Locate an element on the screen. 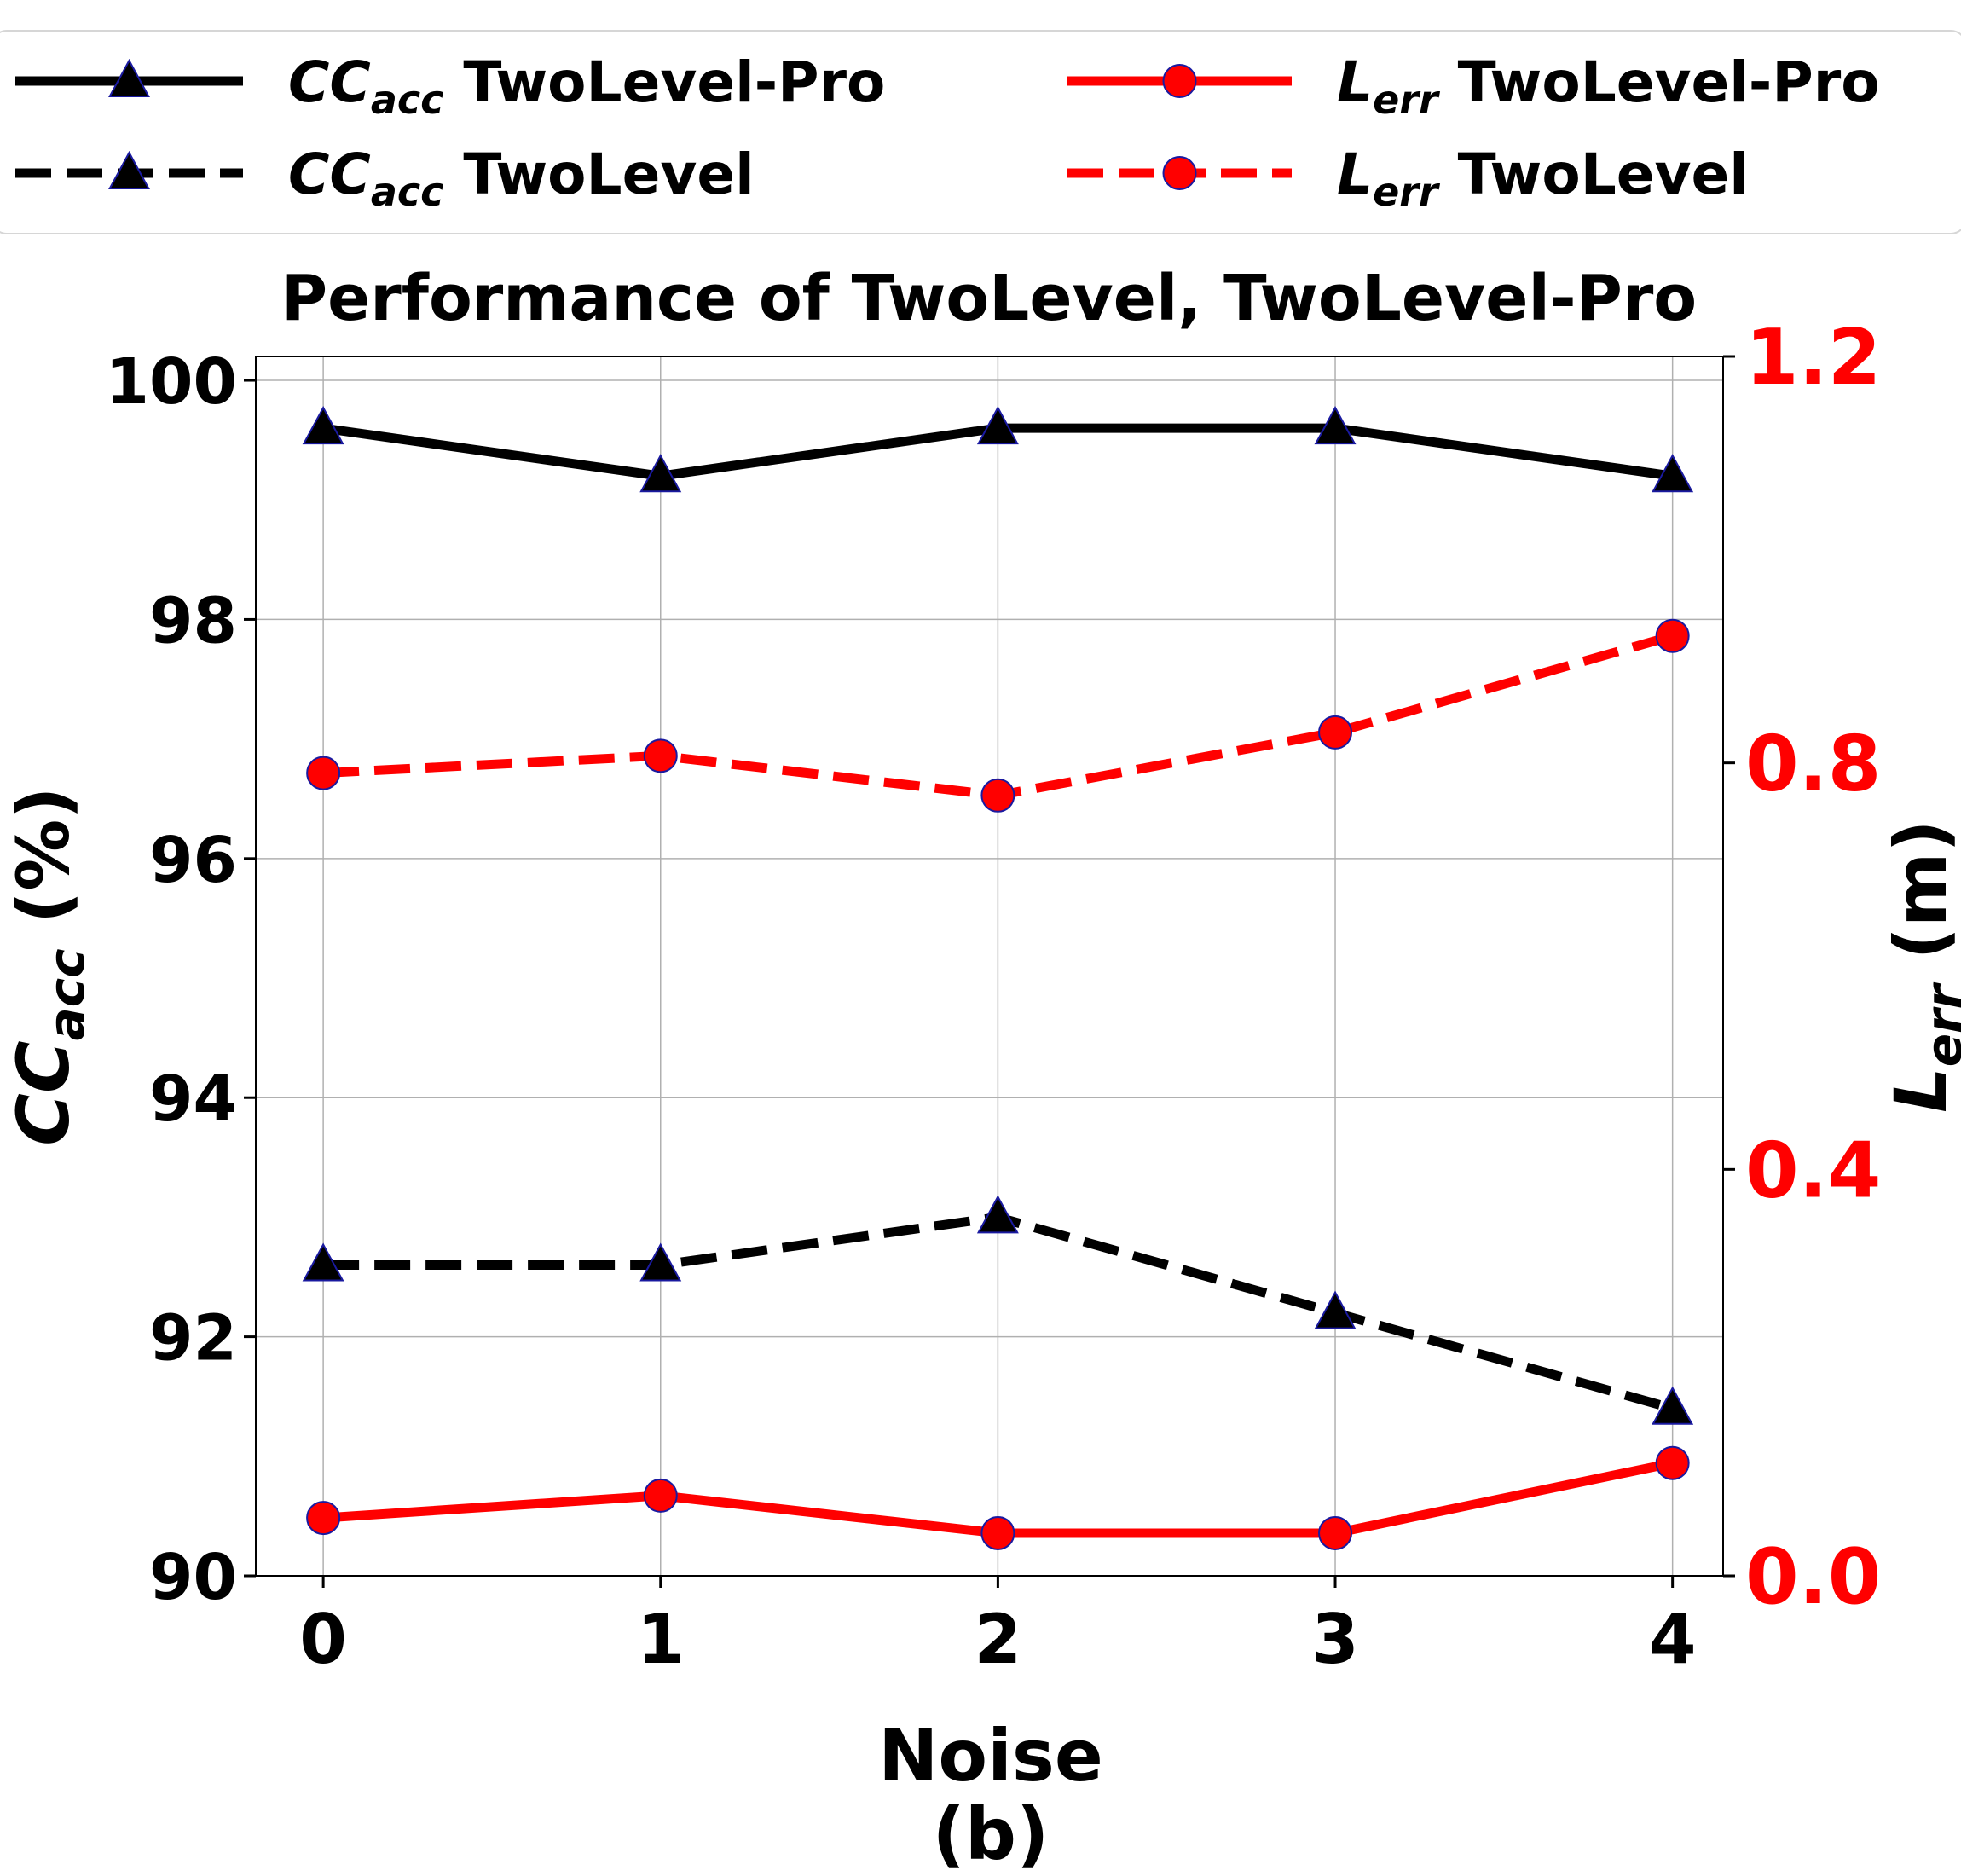  x-axis-label: Noise is located at coordinates (990, 1756).